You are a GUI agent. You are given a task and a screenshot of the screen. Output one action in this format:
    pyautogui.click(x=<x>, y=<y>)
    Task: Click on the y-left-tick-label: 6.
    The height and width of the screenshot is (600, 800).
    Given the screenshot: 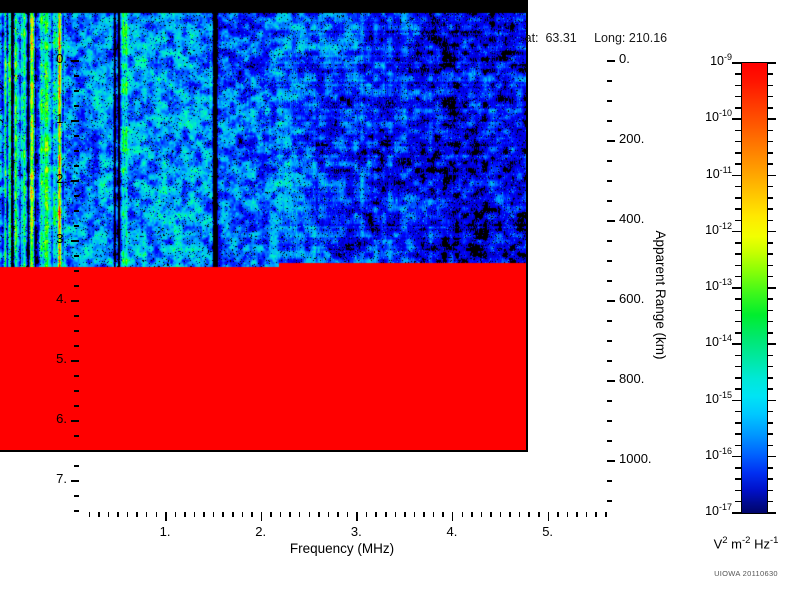 What is the action you would take?
    pyautogui.click(x=61, y=418)
    